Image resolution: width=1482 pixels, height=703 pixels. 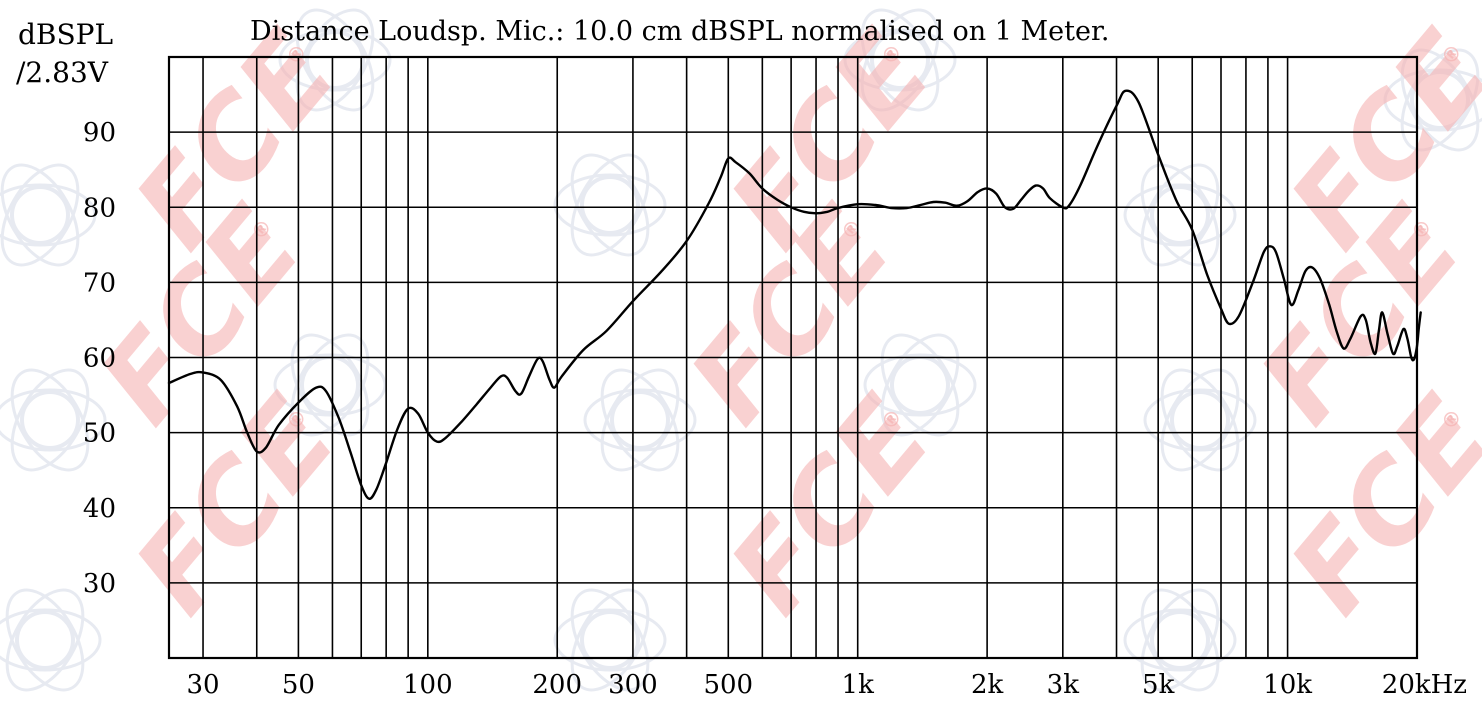 I want to click on x-tick-labels: 30 50 100 200 300 500 1k 2k 3k 5k 10k 20kHz, so click(x=826, y=685).